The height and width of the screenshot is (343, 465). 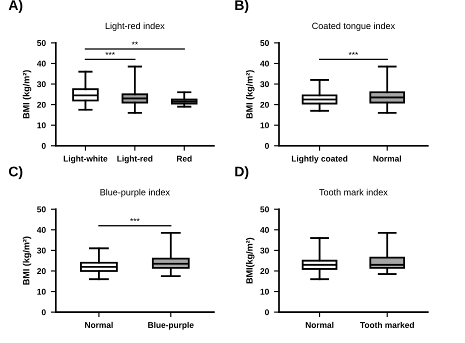 I want to click on x-tick-label: Lightly coated, so click(x=320, y=159).